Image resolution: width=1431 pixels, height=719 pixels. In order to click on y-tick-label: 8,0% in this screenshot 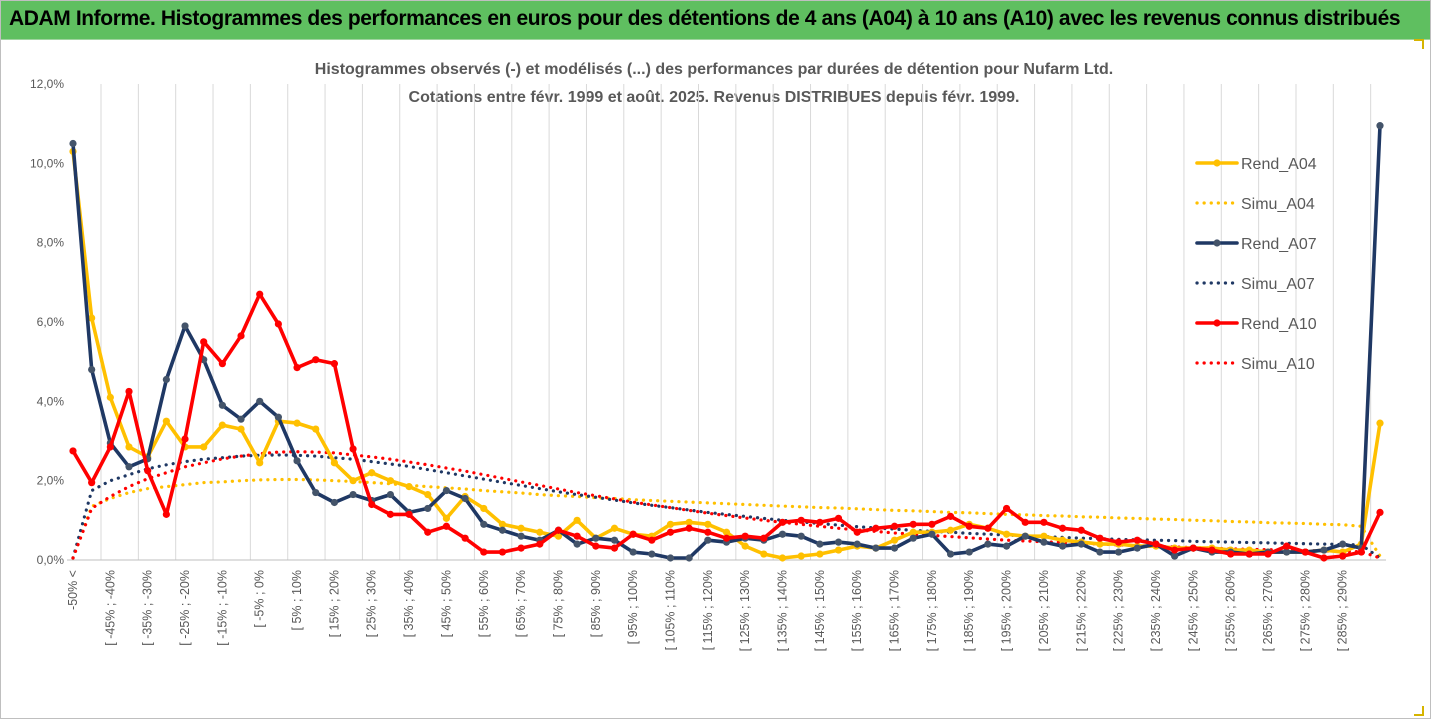, I will do `click(51, 243)`.